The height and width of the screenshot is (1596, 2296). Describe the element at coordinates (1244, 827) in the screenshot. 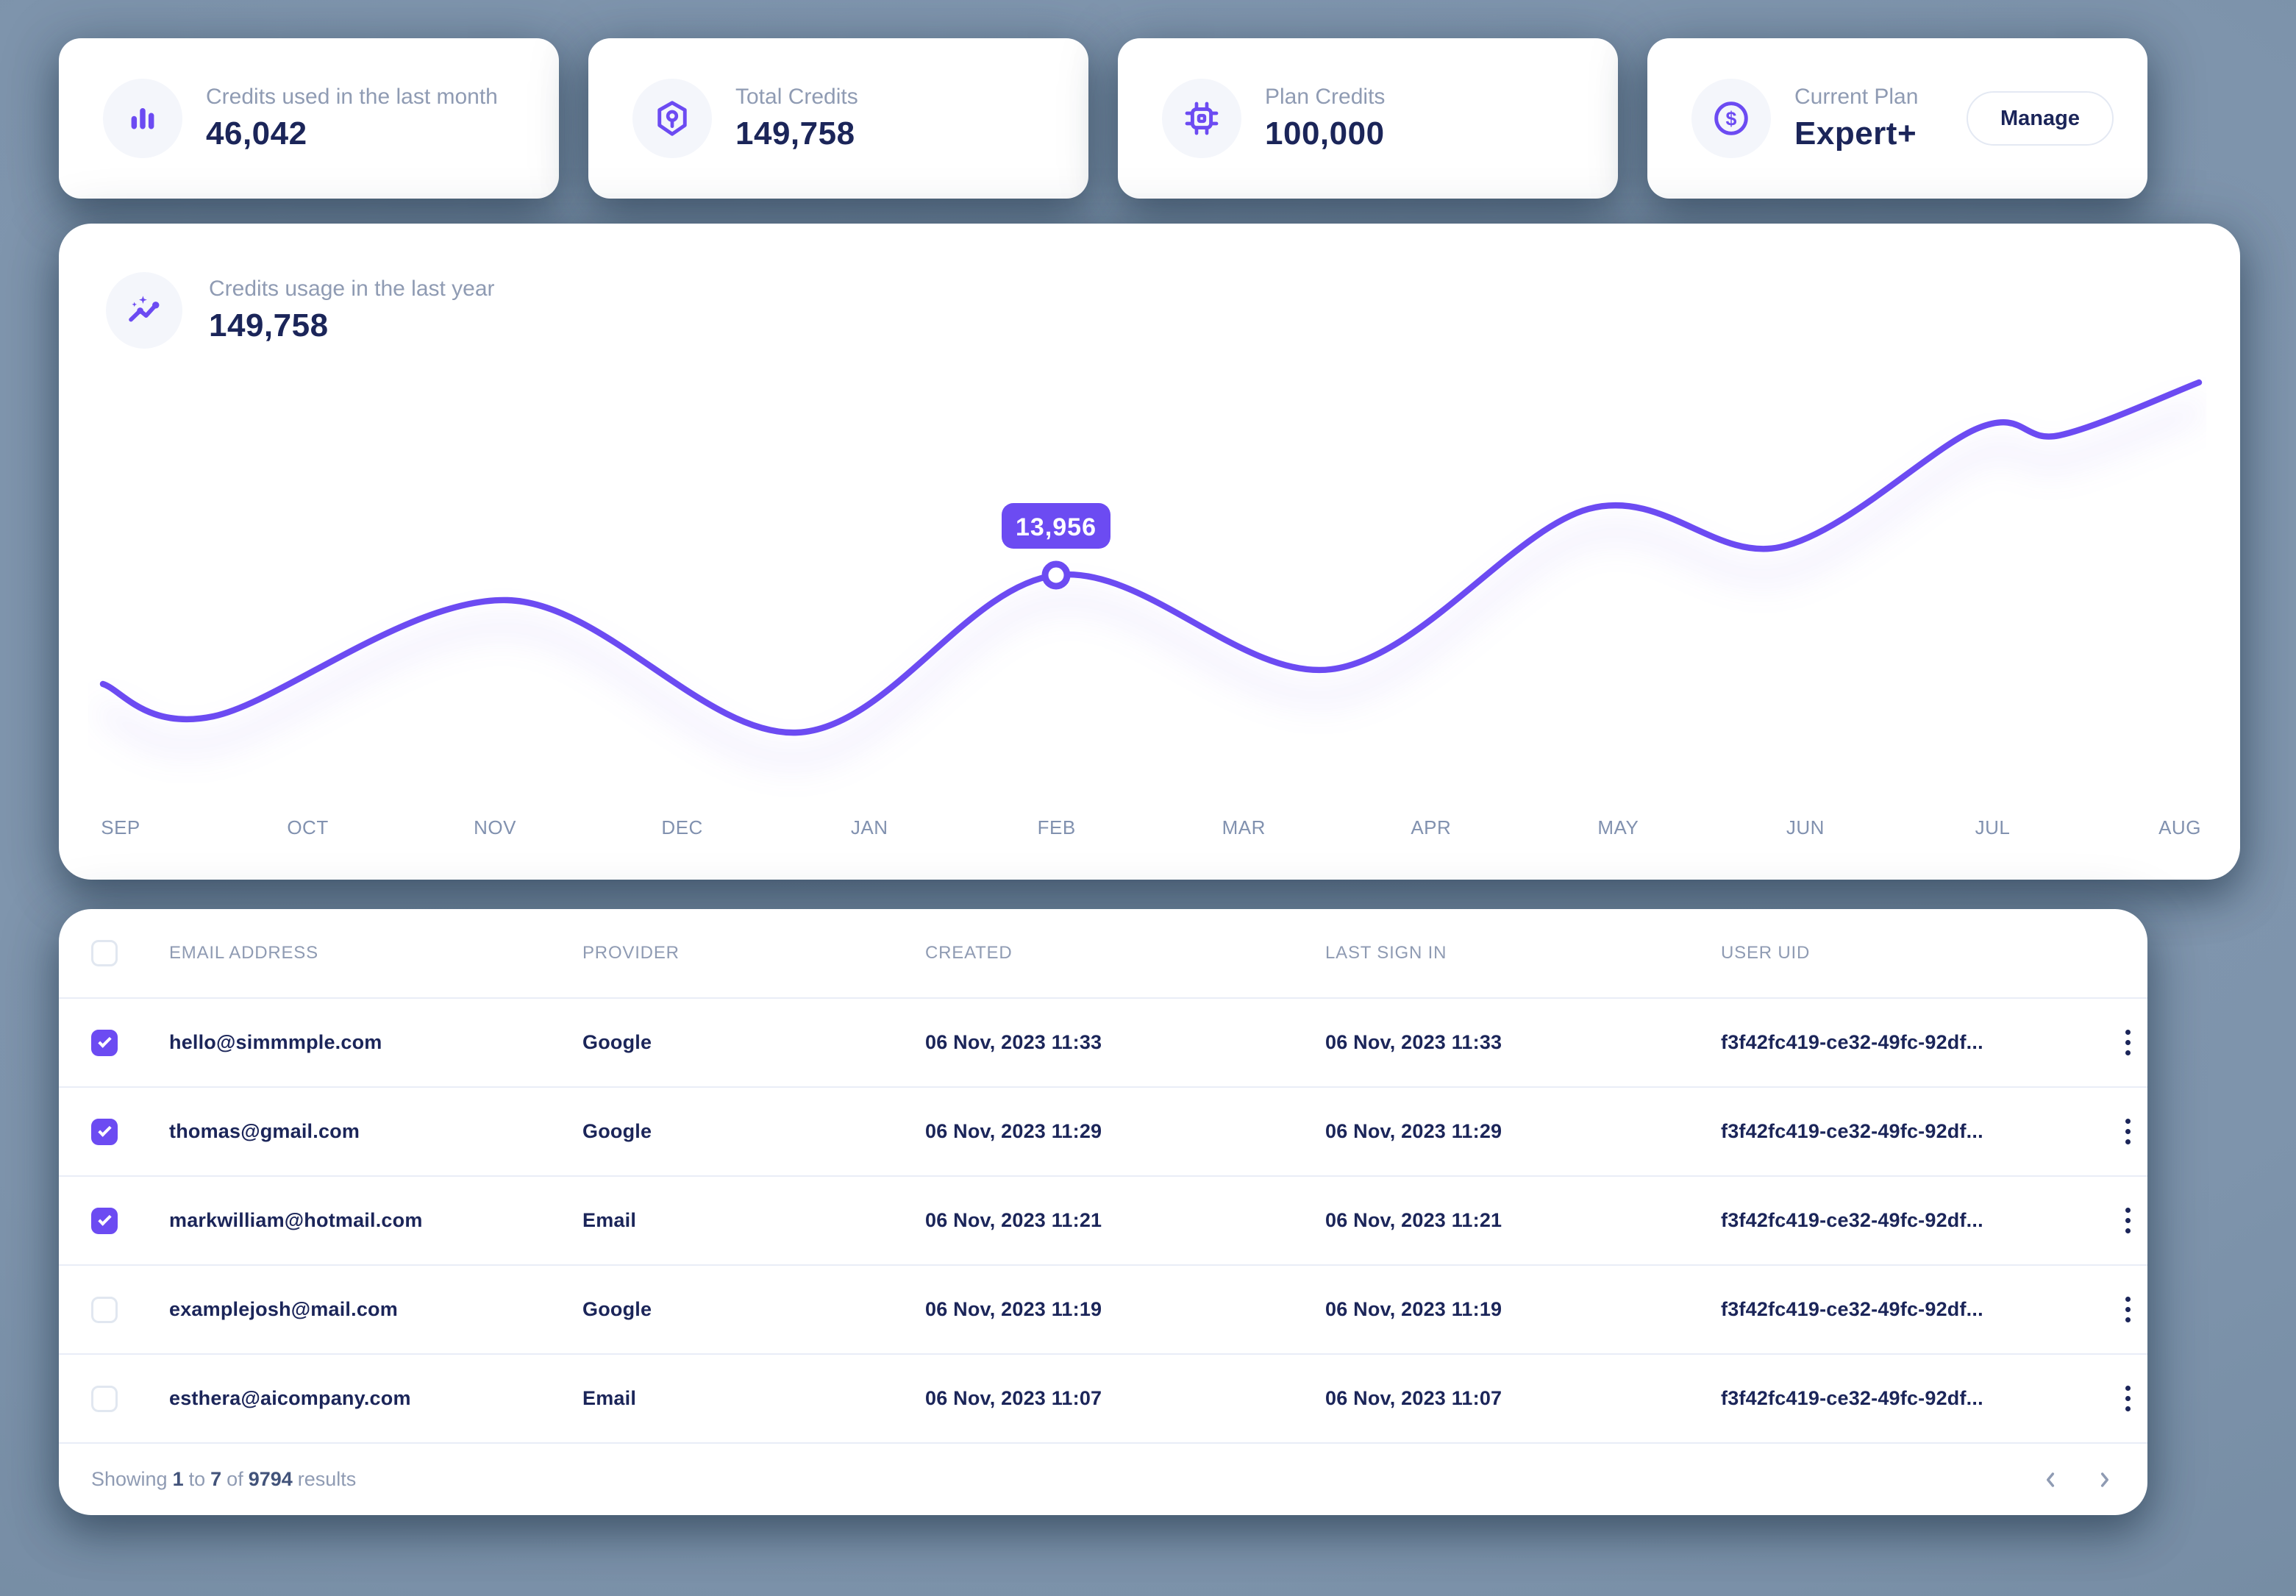

I see `x-tick: MAR` at that location.